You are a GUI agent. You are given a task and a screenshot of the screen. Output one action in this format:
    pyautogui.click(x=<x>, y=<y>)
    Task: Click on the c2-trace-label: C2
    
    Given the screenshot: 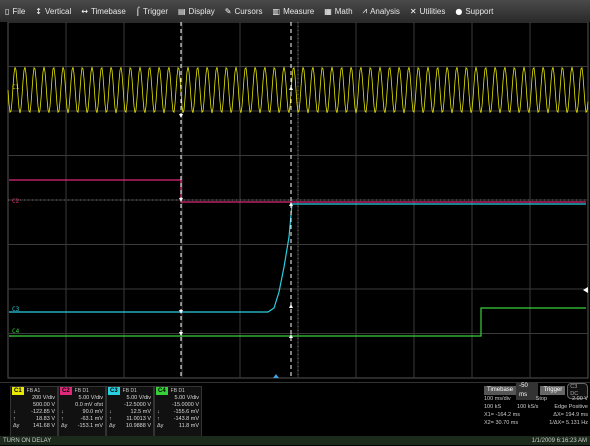 What is the action you would take?
    pyautogui.click(x=16, y=201)
    